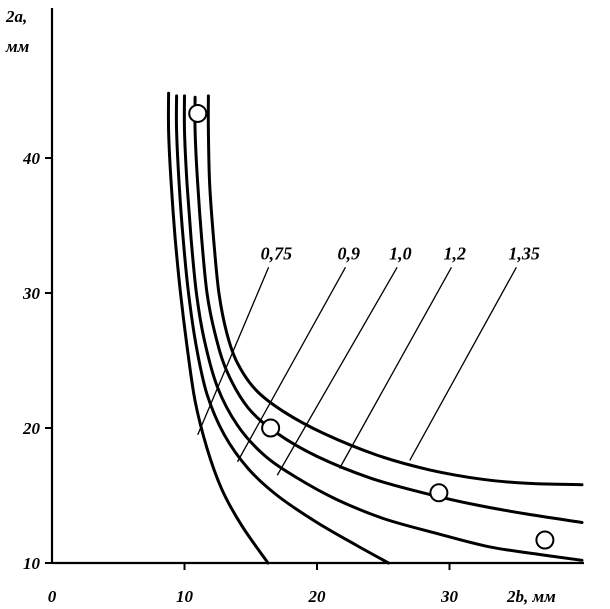 This screenshot has height=609, width=610. I want to click on x-tick-label: 20, so click(317, 596).